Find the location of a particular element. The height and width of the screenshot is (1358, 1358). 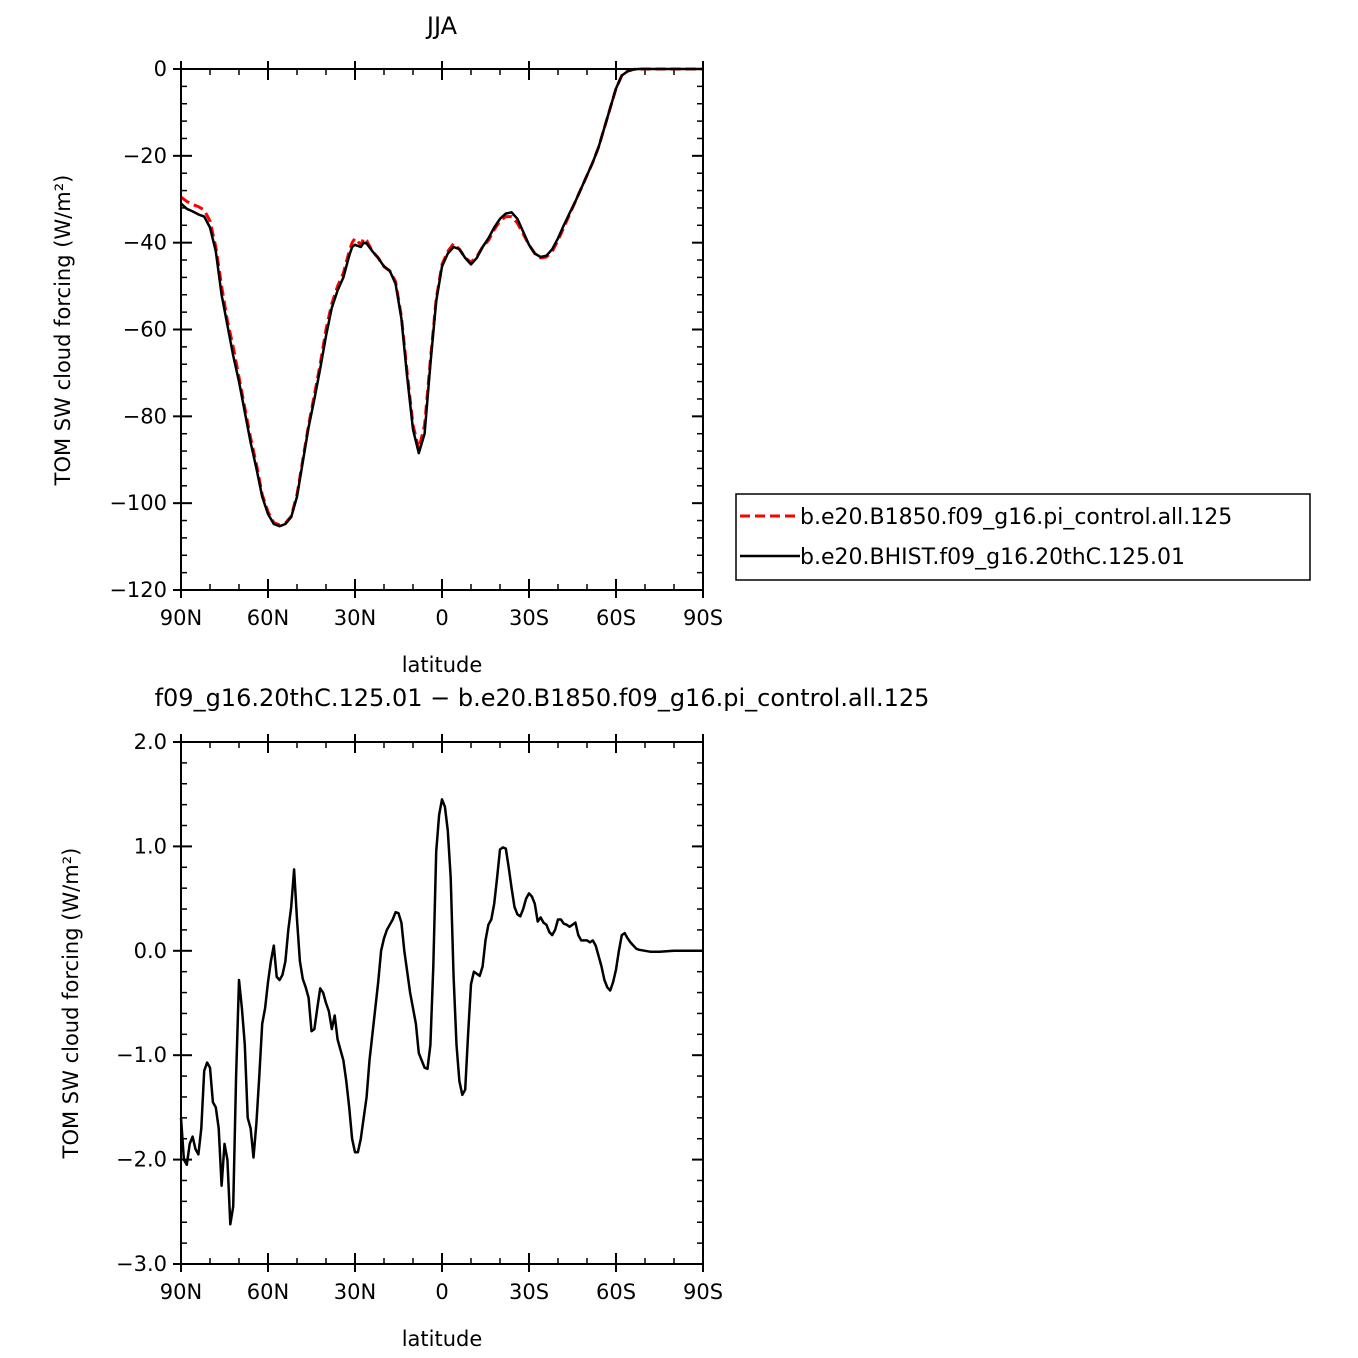

top-ytick-label: −120 is located at coordinates (138, 590).